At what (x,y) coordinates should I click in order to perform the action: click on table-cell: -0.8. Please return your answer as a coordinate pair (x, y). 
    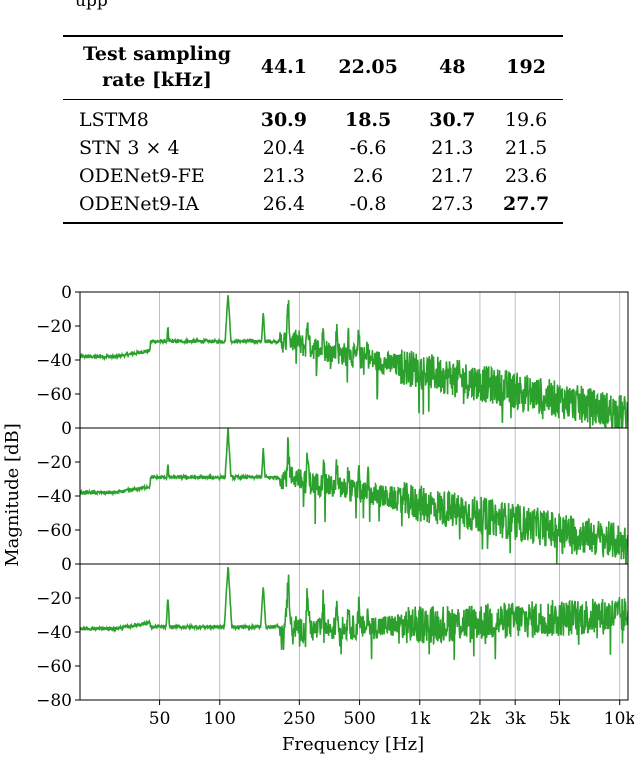
    Looking at the image, I should click on (368, 204).